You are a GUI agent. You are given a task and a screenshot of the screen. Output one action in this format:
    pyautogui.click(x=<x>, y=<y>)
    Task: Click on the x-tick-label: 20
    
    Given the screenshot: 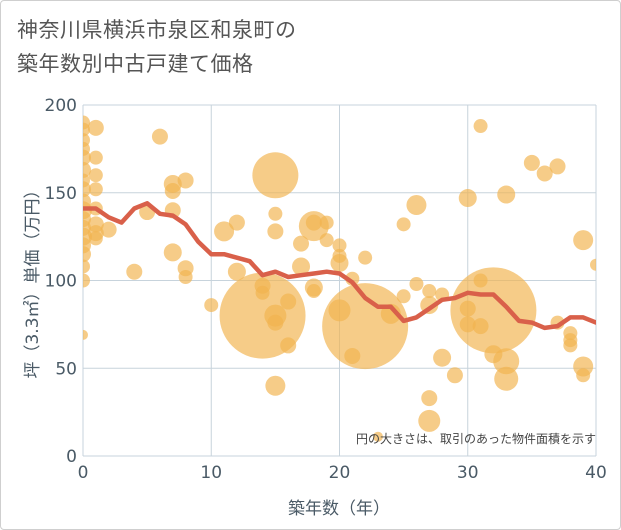 What is the action you would take?
    pyautogui.click(x=340, y=473)
    